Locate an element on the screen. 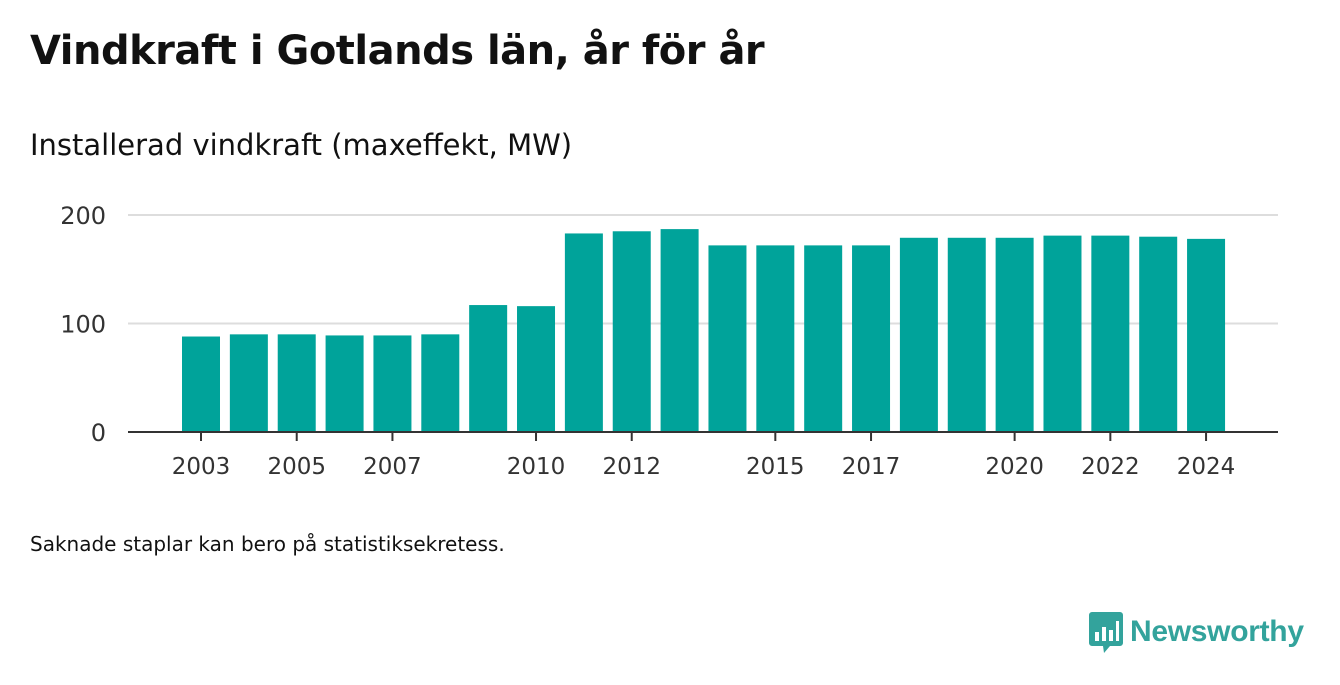  grid-lines is located at coordinates (703, 269).